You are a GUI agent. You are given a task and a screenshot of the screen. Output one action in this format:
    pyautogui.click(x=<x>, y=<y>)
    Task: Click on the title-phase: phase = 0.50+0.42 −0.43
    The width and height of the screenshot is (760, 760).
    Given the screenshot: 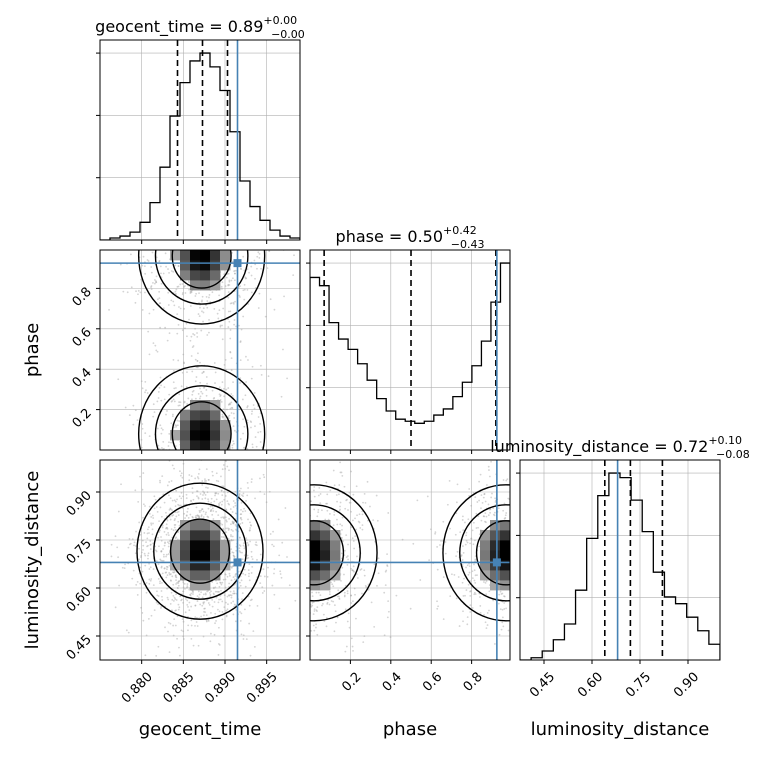 What is the action you would take?
    pyautogui.click(x=410, y=237)
    